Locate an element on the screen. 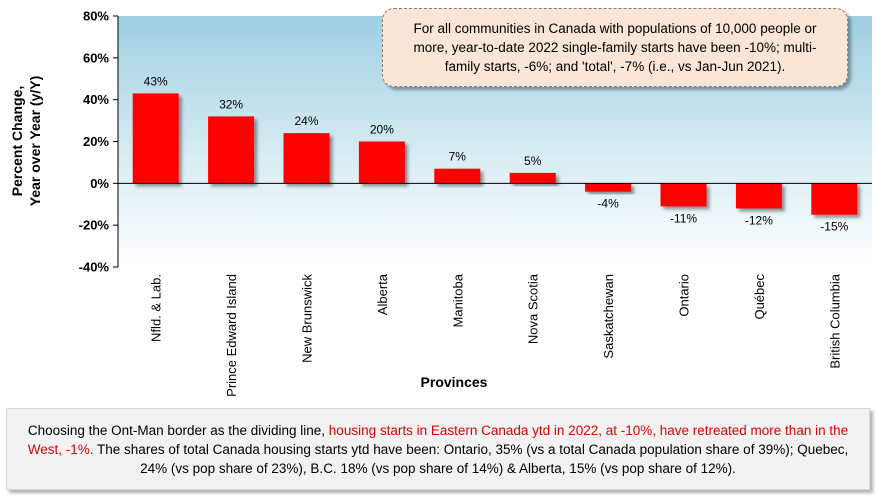  x-category-label: New Brunswick is located at coordinates (307, 318).